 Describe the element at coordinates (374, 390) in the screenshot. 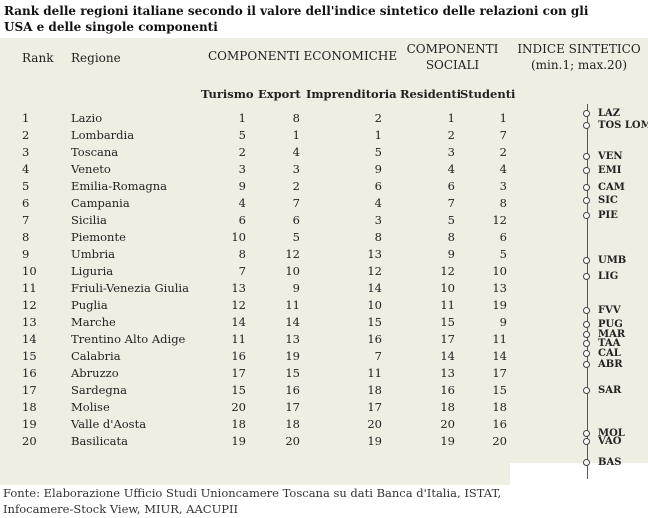

I see `cell-impr: 18` at that location.